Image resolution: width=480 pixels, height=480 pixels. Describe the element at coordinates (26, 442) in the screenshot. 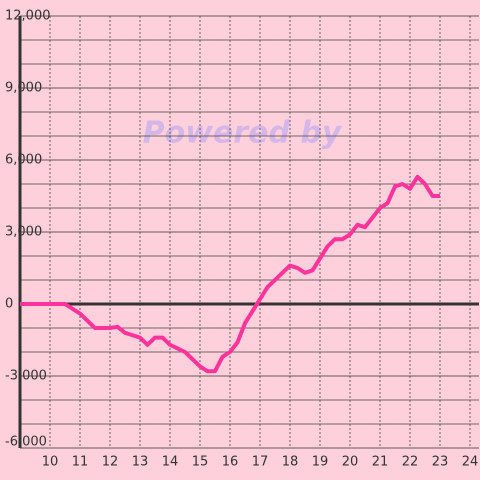

I see `y-tick-label: -6,000` at that location.